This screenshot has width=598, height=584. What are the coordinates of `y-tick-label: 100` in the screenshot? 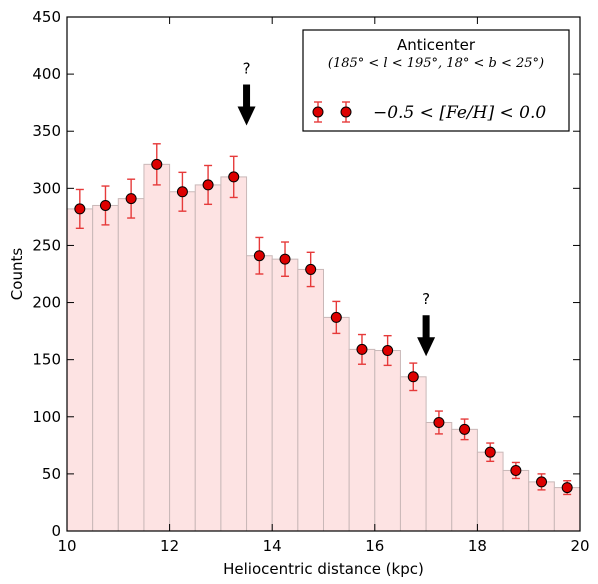 It's located at (46, 417).